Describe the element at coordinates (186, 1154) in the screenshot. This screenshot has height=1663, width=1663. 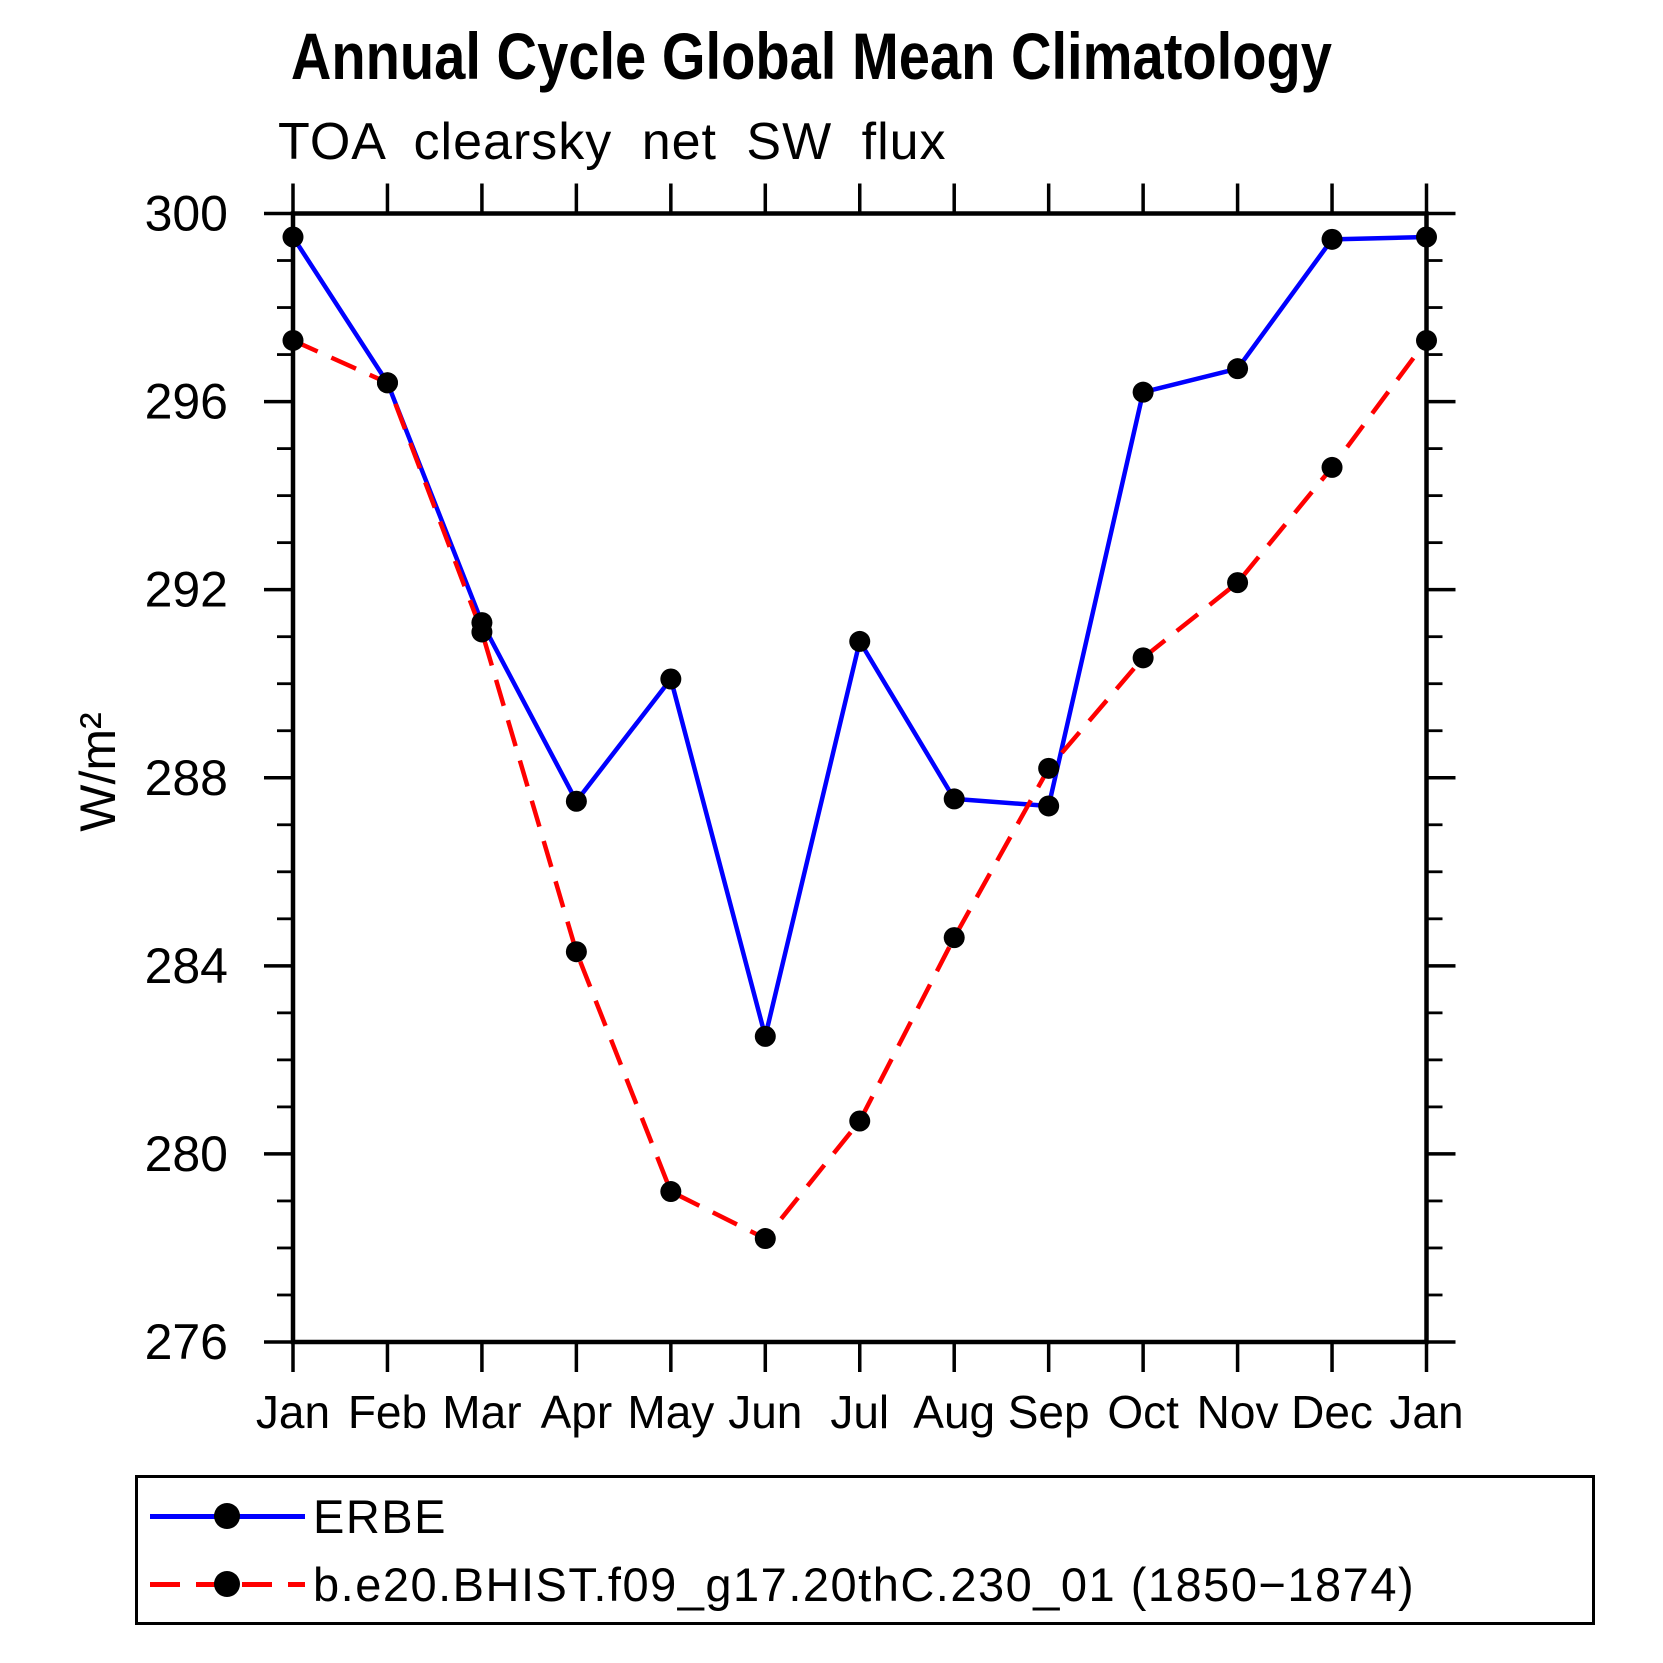
I see `y-tick-label: 280` at that location.